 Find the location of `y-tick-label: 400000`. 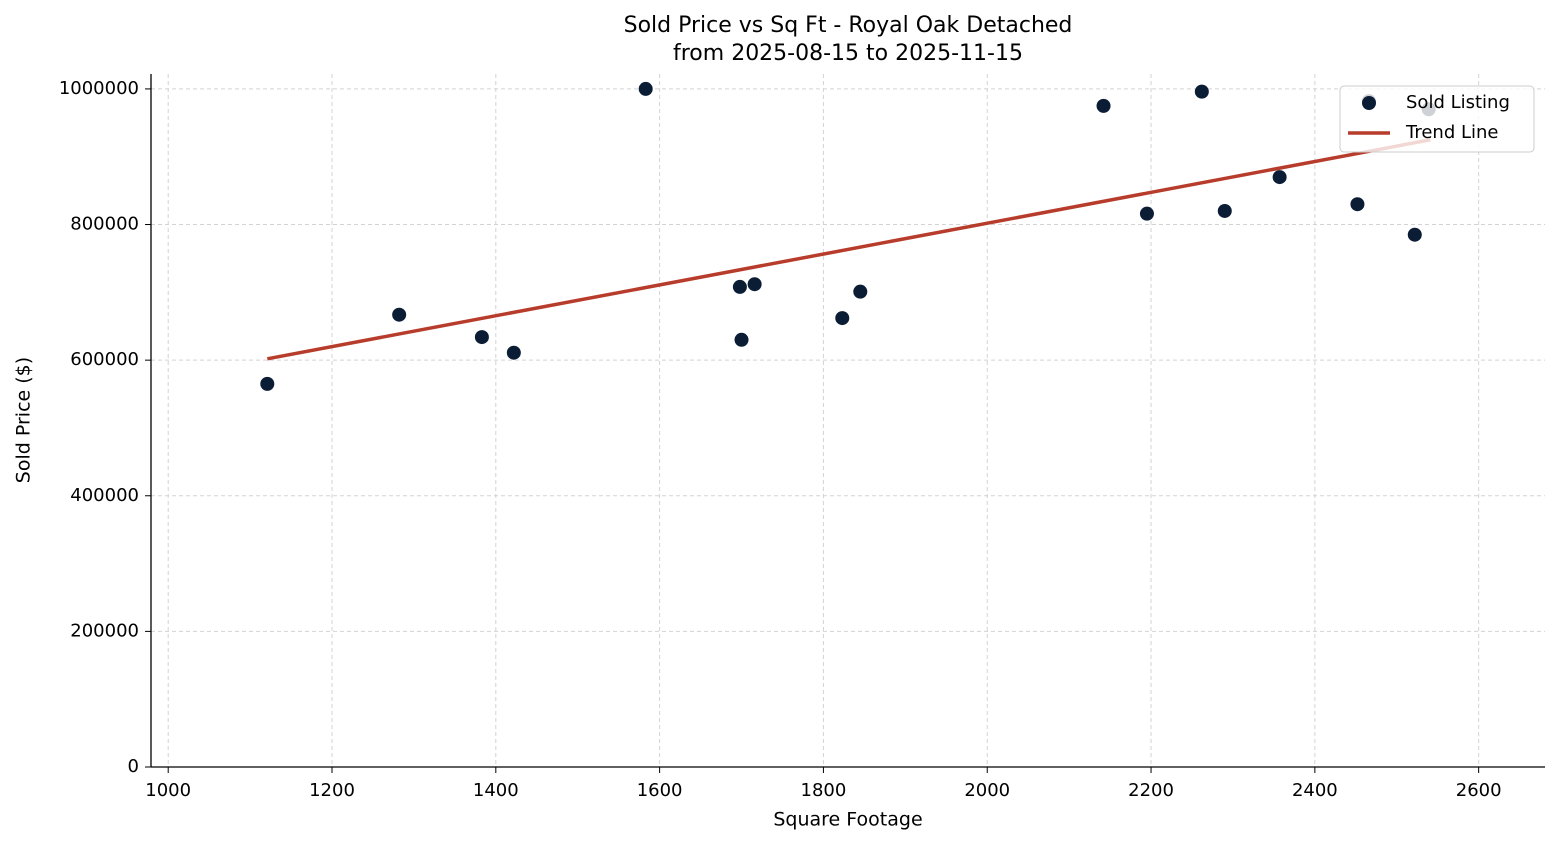

y-tick-label: 400000 is located at coordinates (104, 495).